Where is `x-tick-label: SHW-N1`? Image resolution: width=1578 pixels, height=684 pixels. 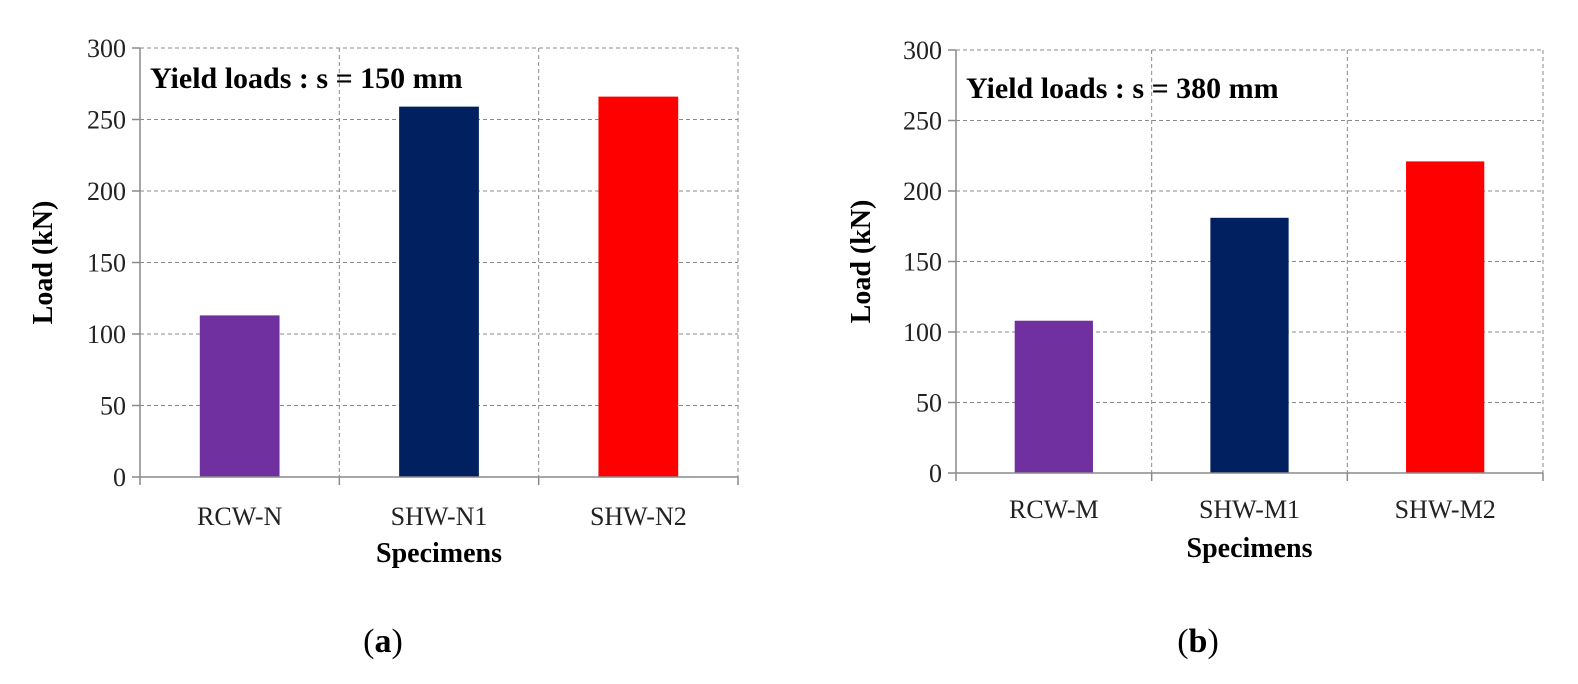
x-tick-label: SHW-N1 is located at coordinates (439, 516).